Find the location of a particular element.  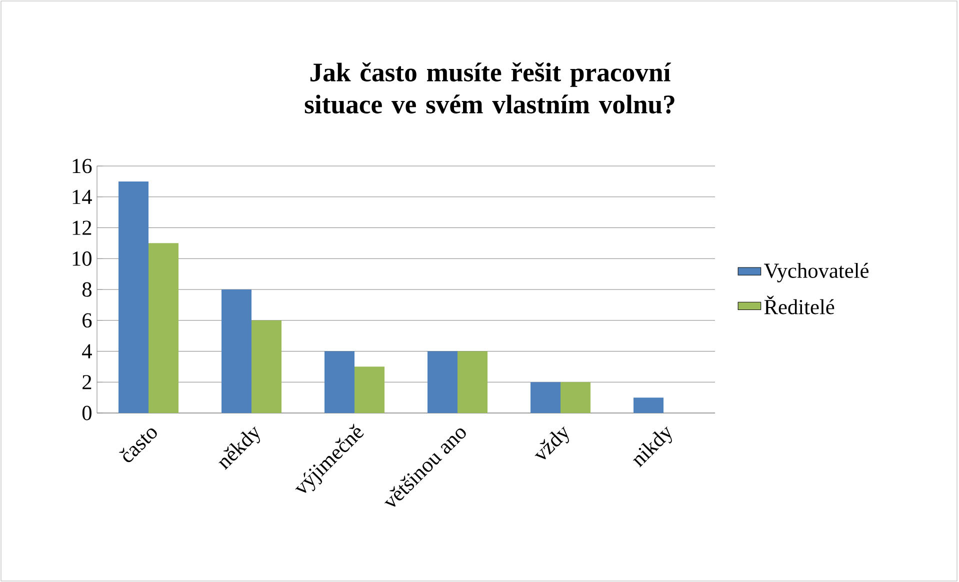

y-tick-label: 8 is located at coordinates (87, 289).